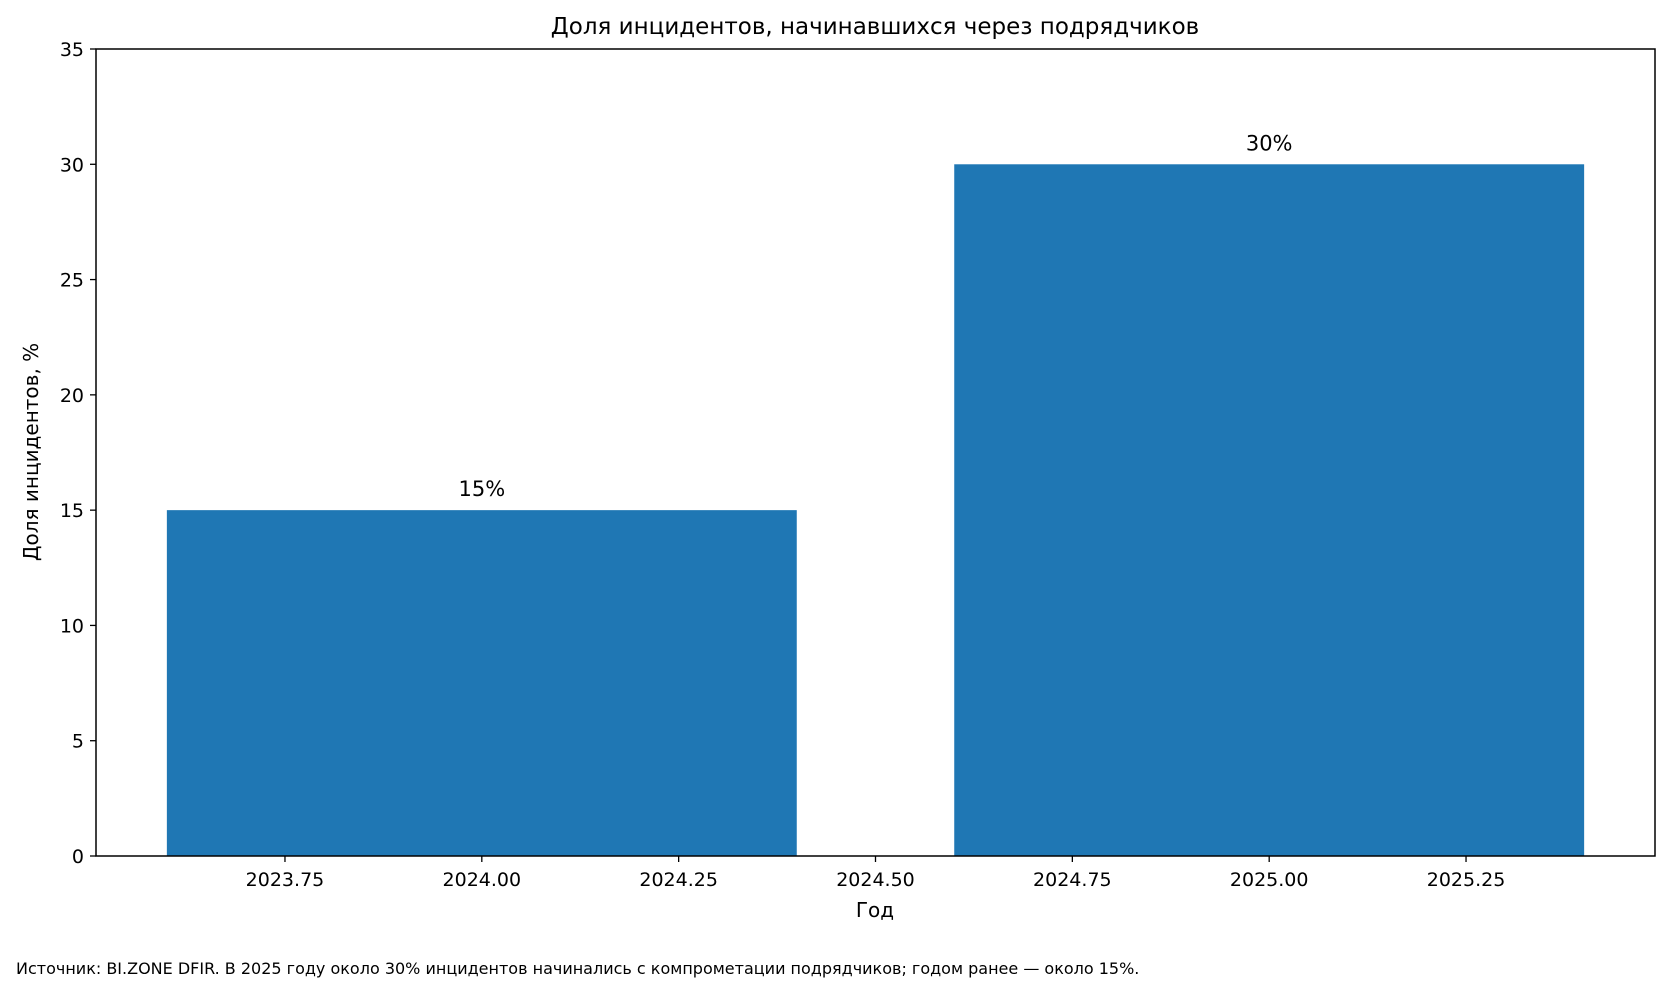  What do you see at coordinates (481, 683) in the screenshot?
I see `bar-2024` at bounding box center [481, 683].